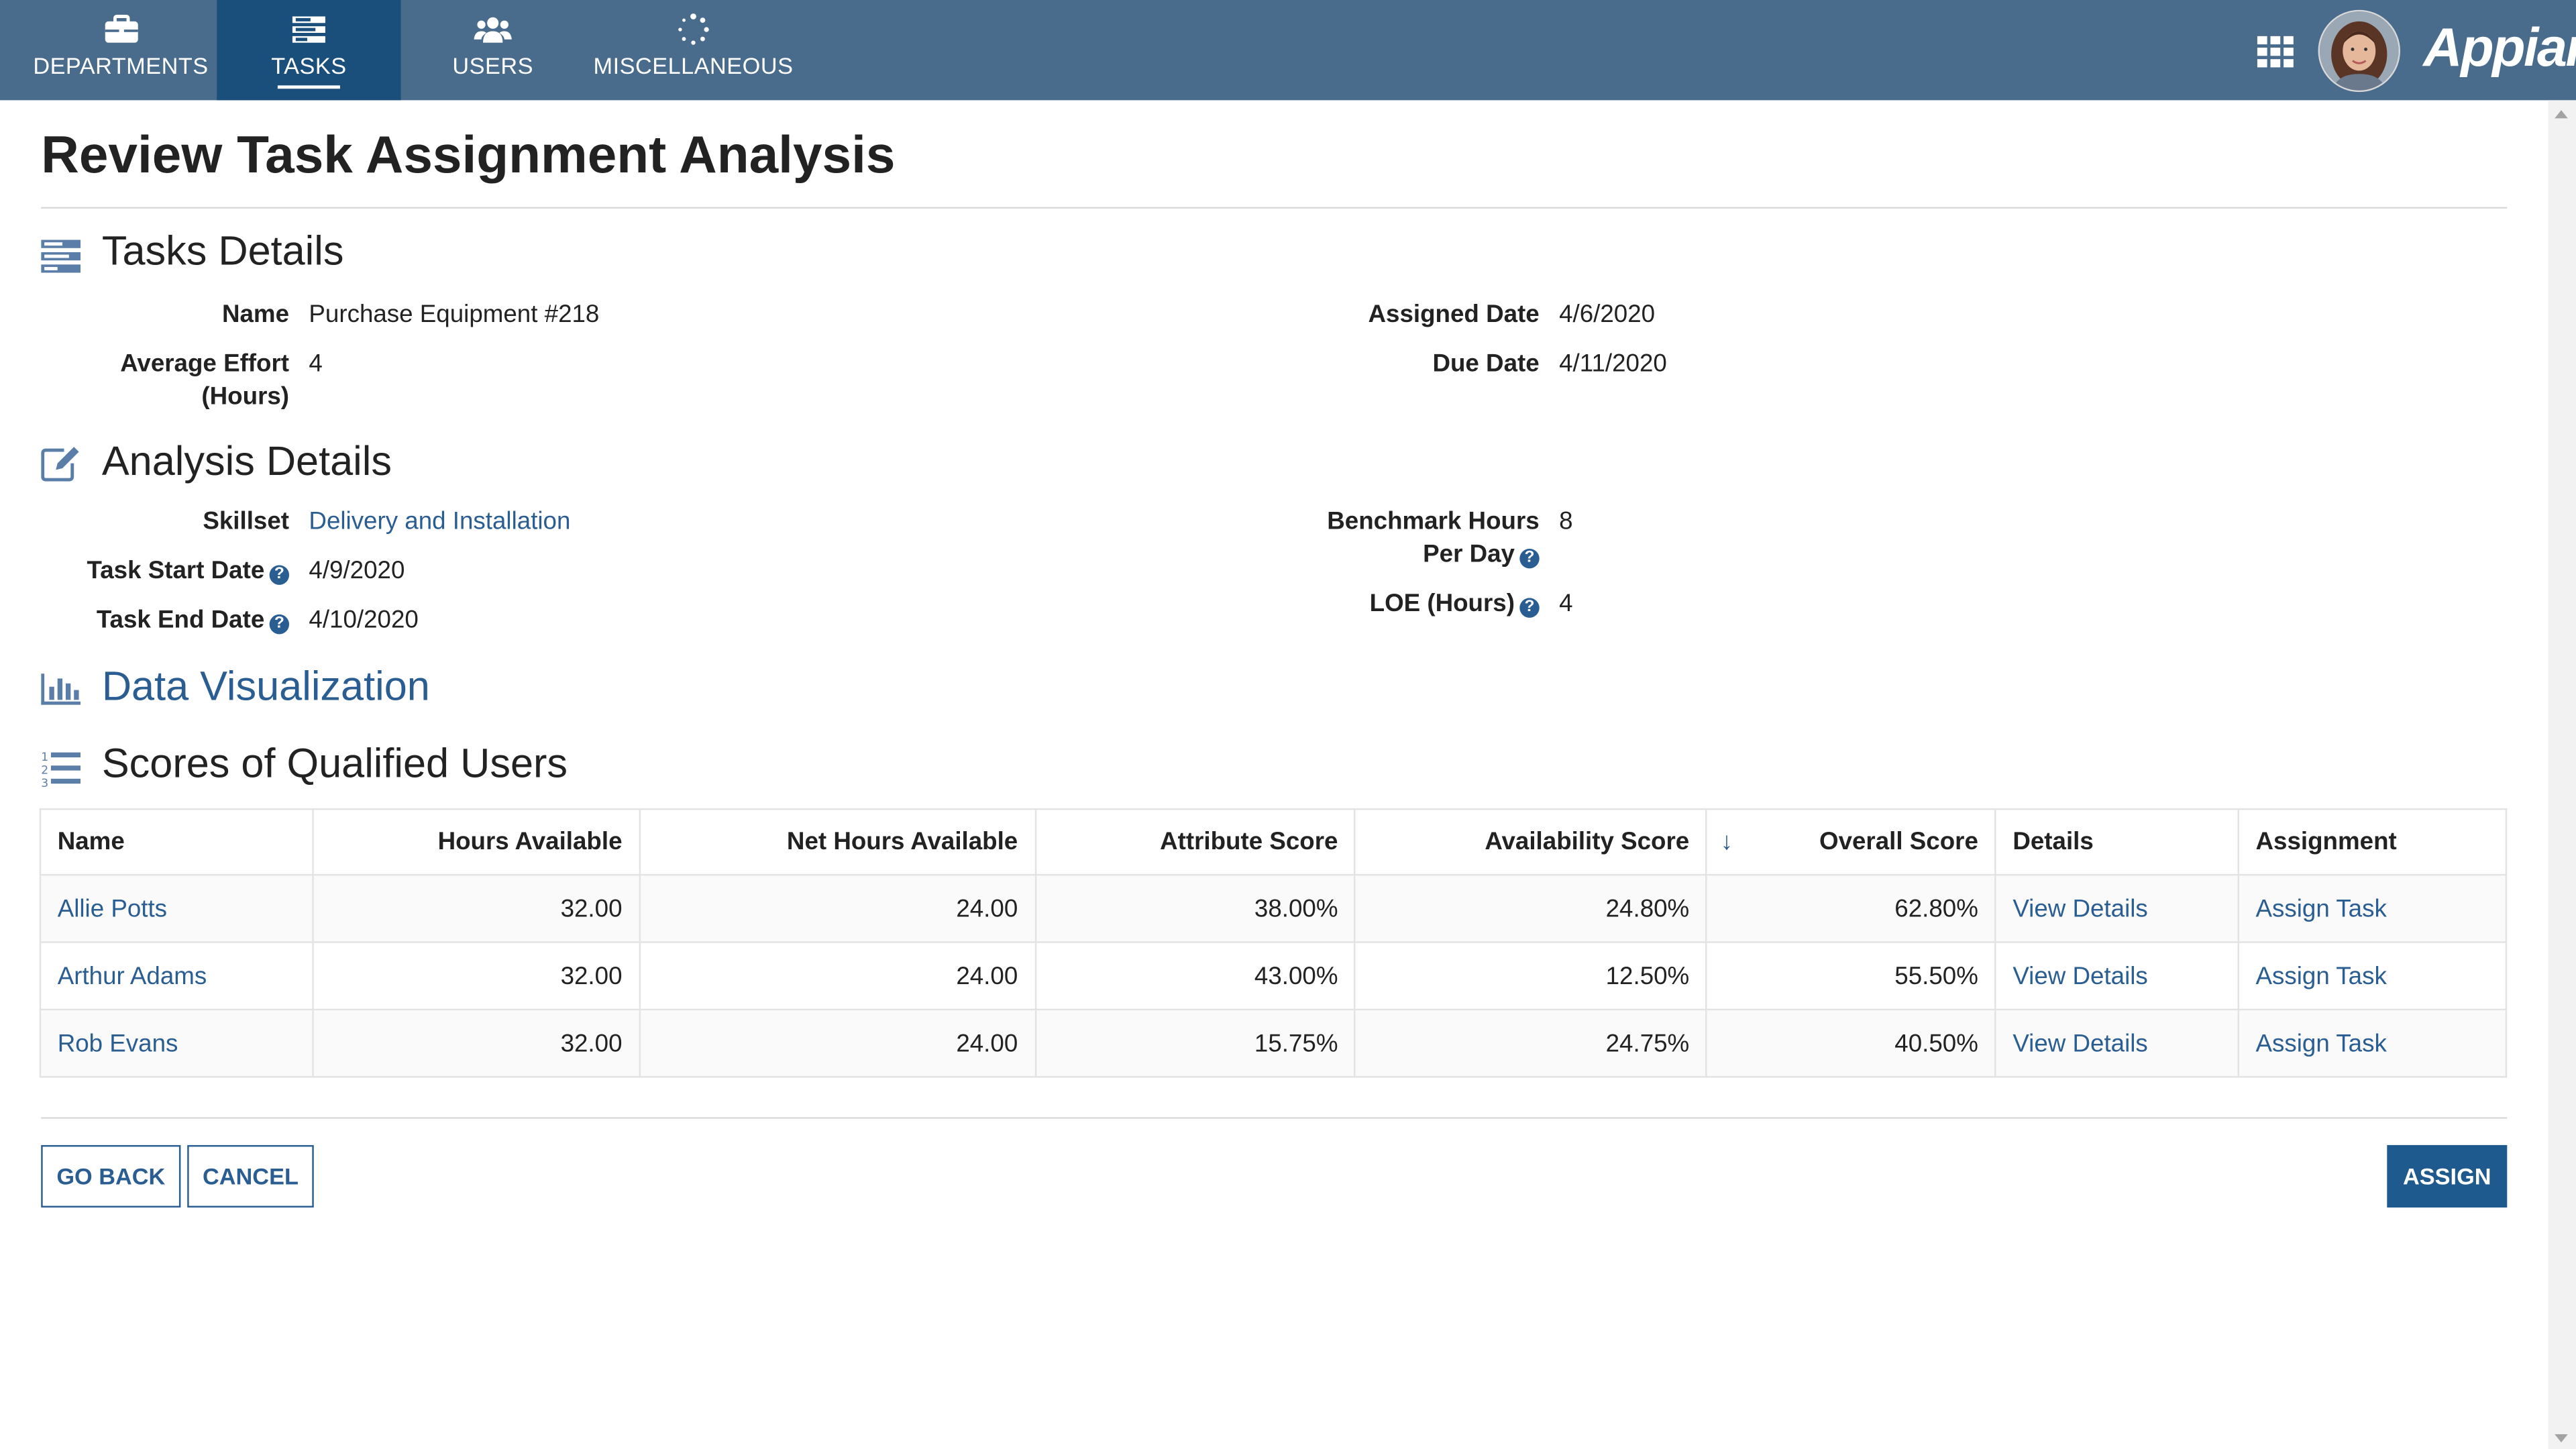  Describe the element at coordinates (693, 50) in the screenshot. I see `tab-miscellaneous: MISCELLANEOUS` at that location.